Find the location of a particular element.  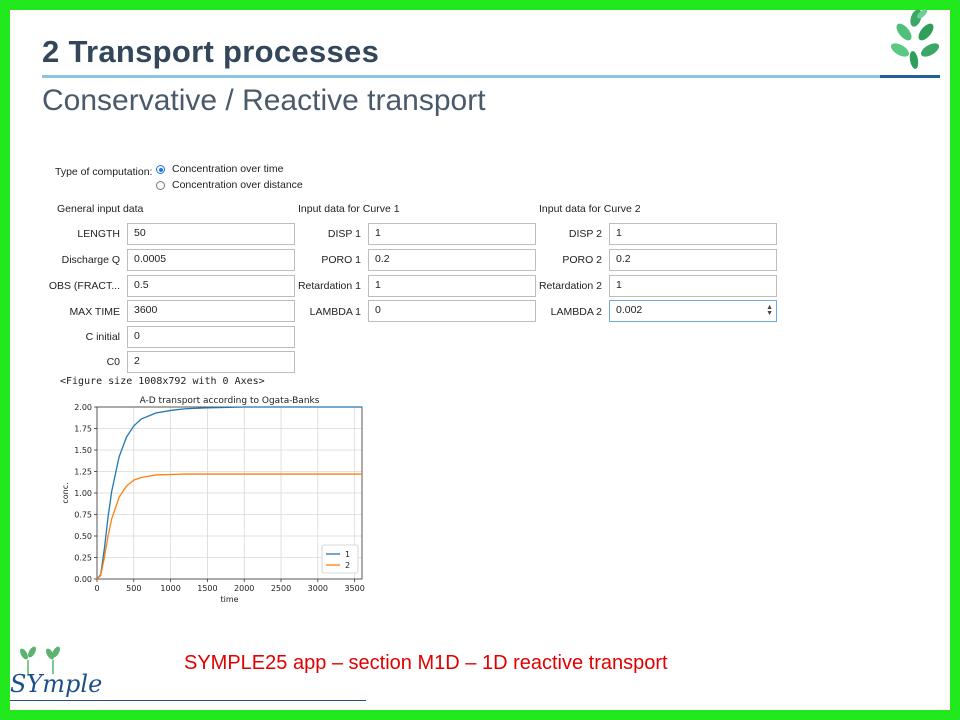

c0-label: C0 is located at coordinates (113, 362).